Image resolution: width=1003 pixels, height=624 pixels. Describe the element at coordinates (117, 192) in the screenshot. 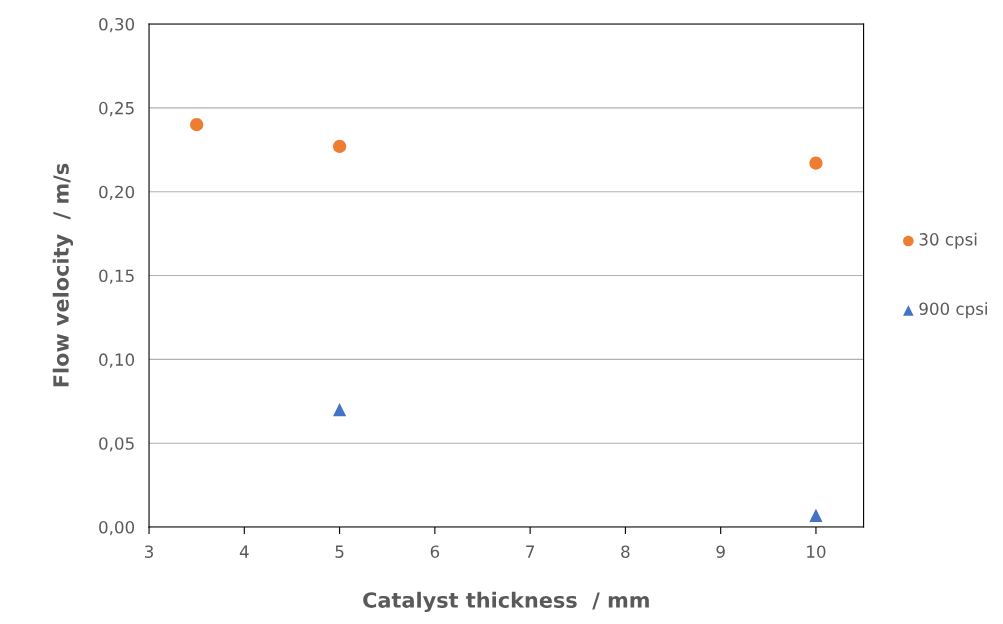

I see `y-tick-label: 0,20` at that location.